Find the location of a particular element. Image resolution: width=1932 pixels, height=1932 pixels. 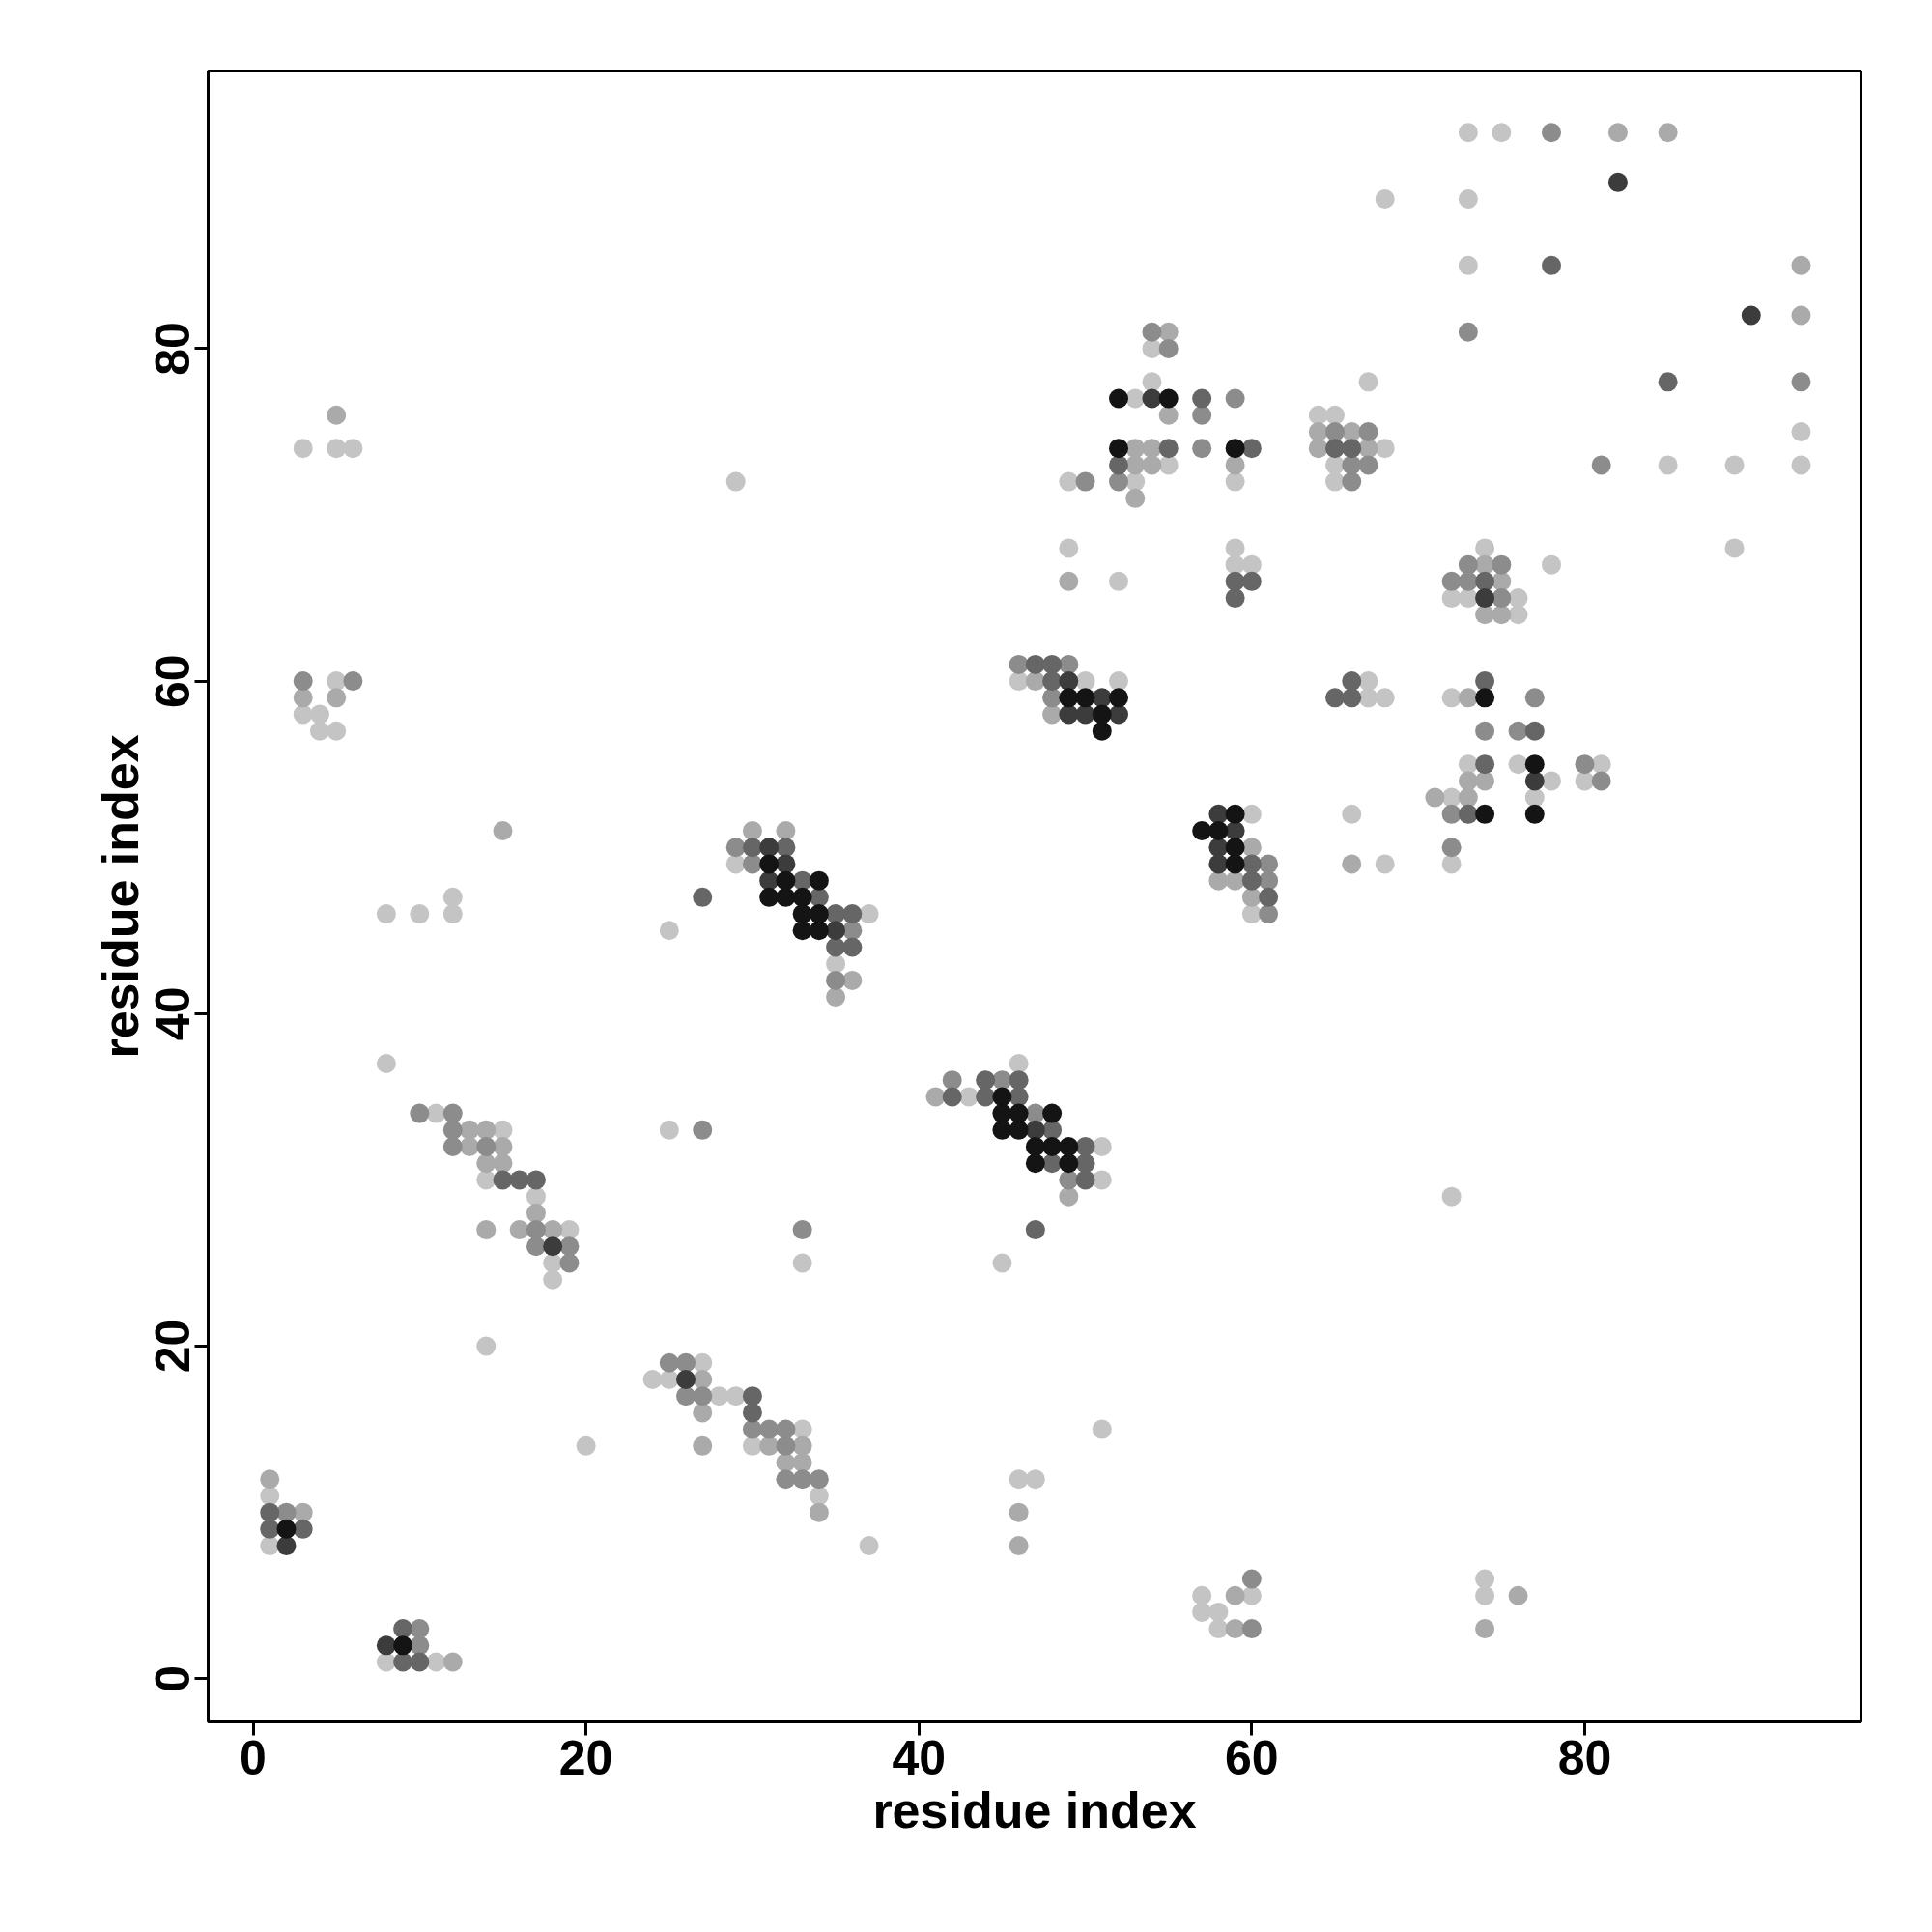

y-tick-label: 40 is located at coordinates (173, 1013).